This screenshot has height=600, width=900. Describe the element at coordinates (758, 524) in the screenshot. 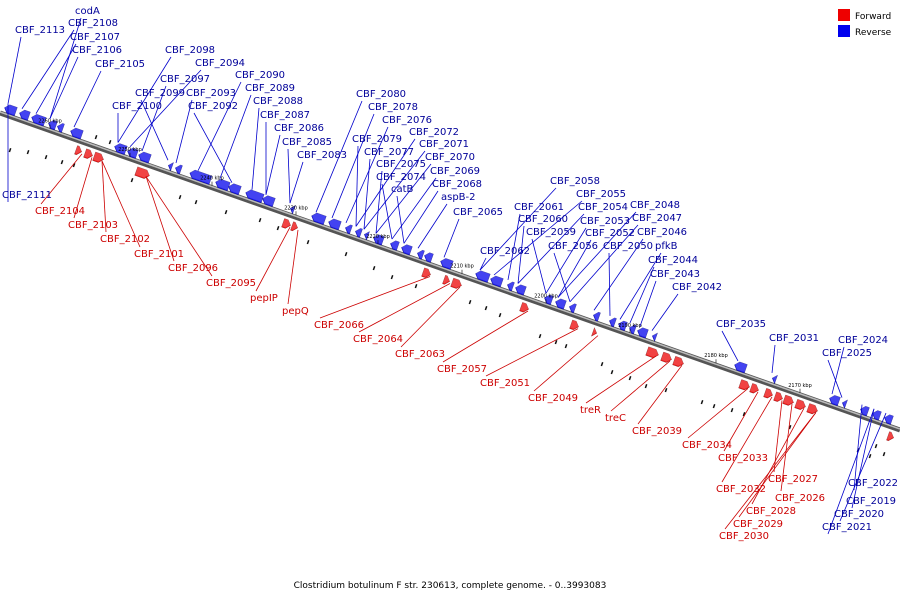

I see `forward-gene-label: CBF_2029` at that location.